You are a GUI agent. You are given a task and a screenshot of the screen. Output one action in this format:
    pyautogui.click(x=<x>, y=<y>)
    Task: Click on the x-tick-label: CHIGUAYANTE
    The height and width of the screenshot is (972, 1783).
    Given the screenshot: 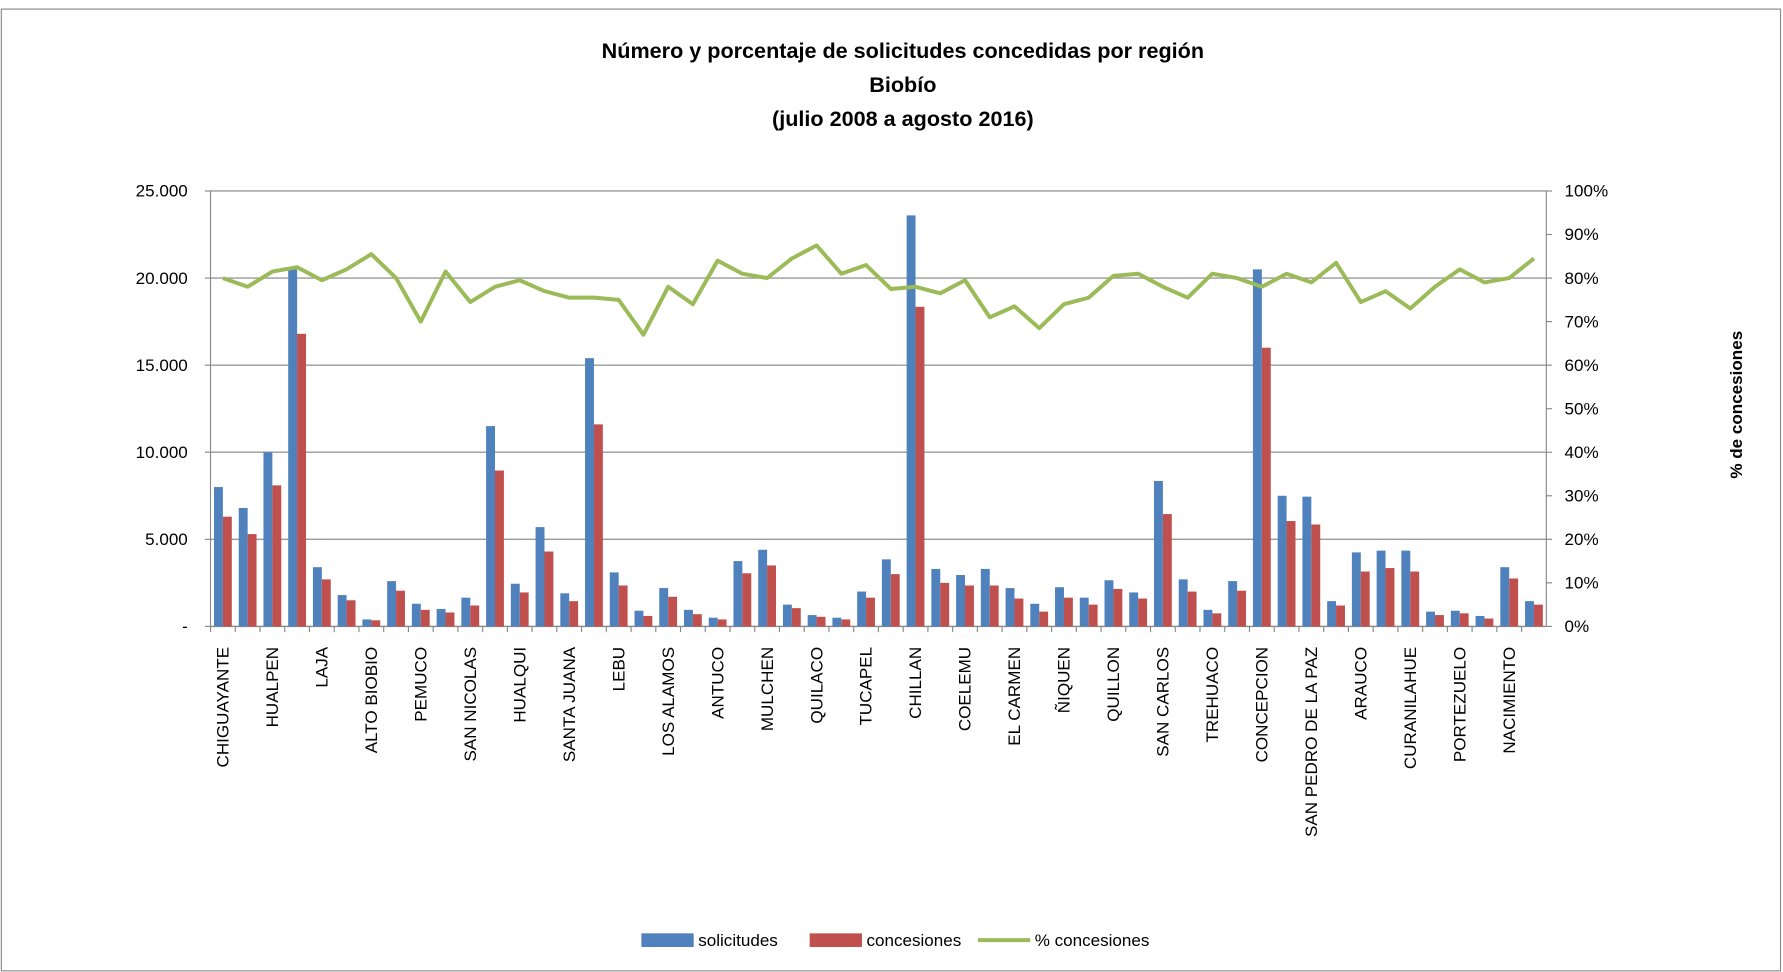 What is the action you would take?
    pyautogui.click(x=223, y=707)
    